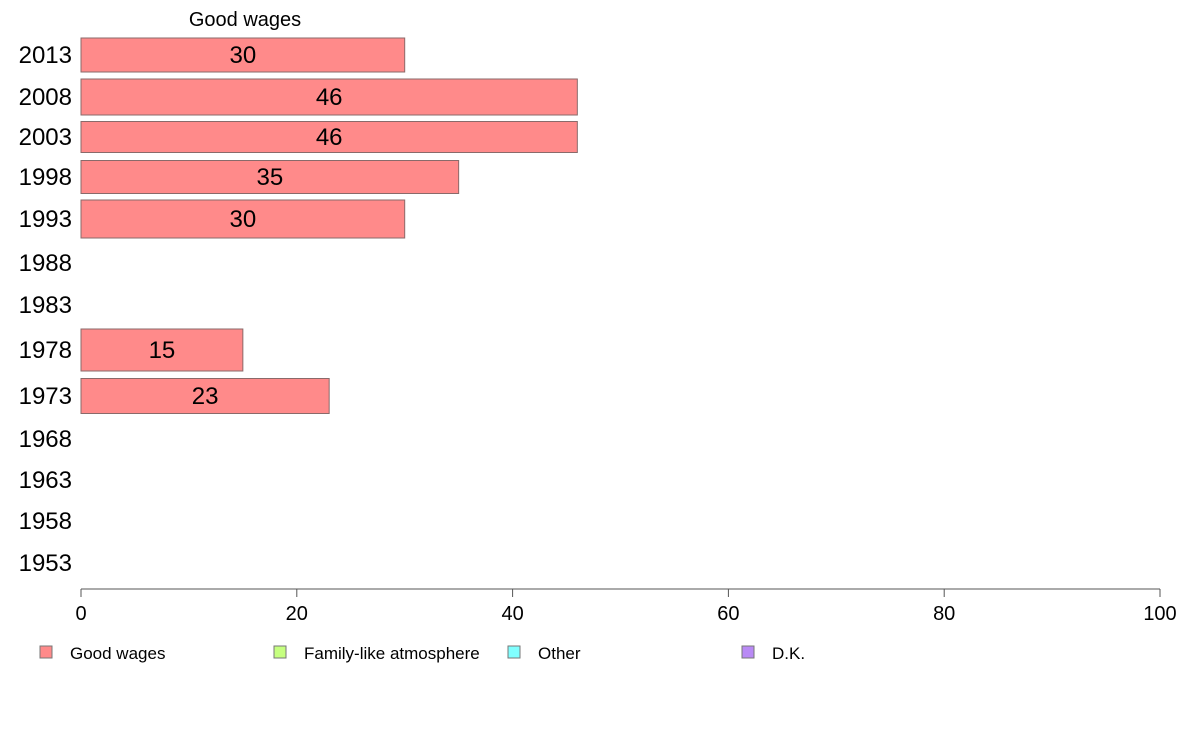  What do you see at coordinates (45, 55) in the screenshot?
I see `category-label: 2013` at bounding box center [45, 55].